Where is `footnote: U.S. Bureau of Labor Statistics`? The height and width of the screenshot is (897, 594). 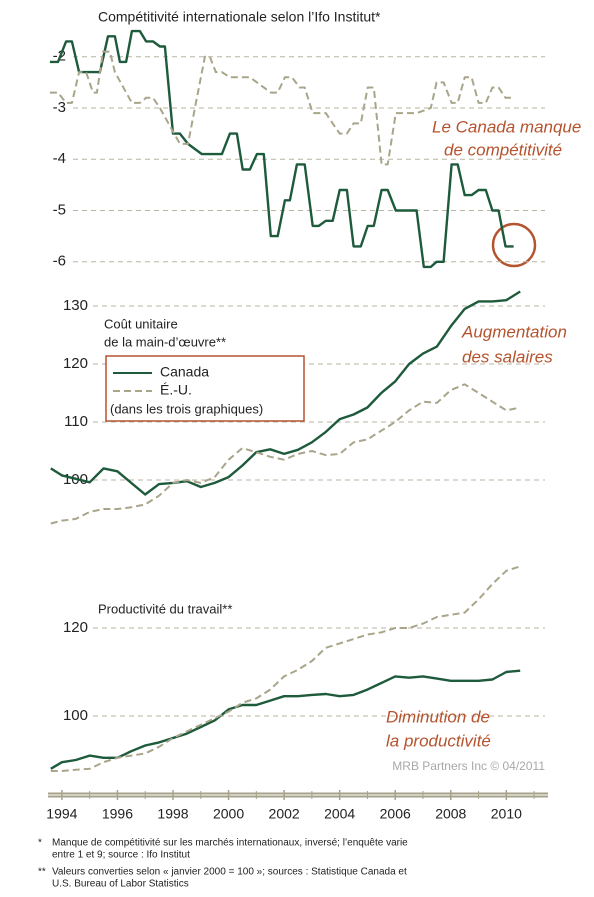 footnote: U.S. Bureau of Labor Statistics is located at coordinates (120, 884).